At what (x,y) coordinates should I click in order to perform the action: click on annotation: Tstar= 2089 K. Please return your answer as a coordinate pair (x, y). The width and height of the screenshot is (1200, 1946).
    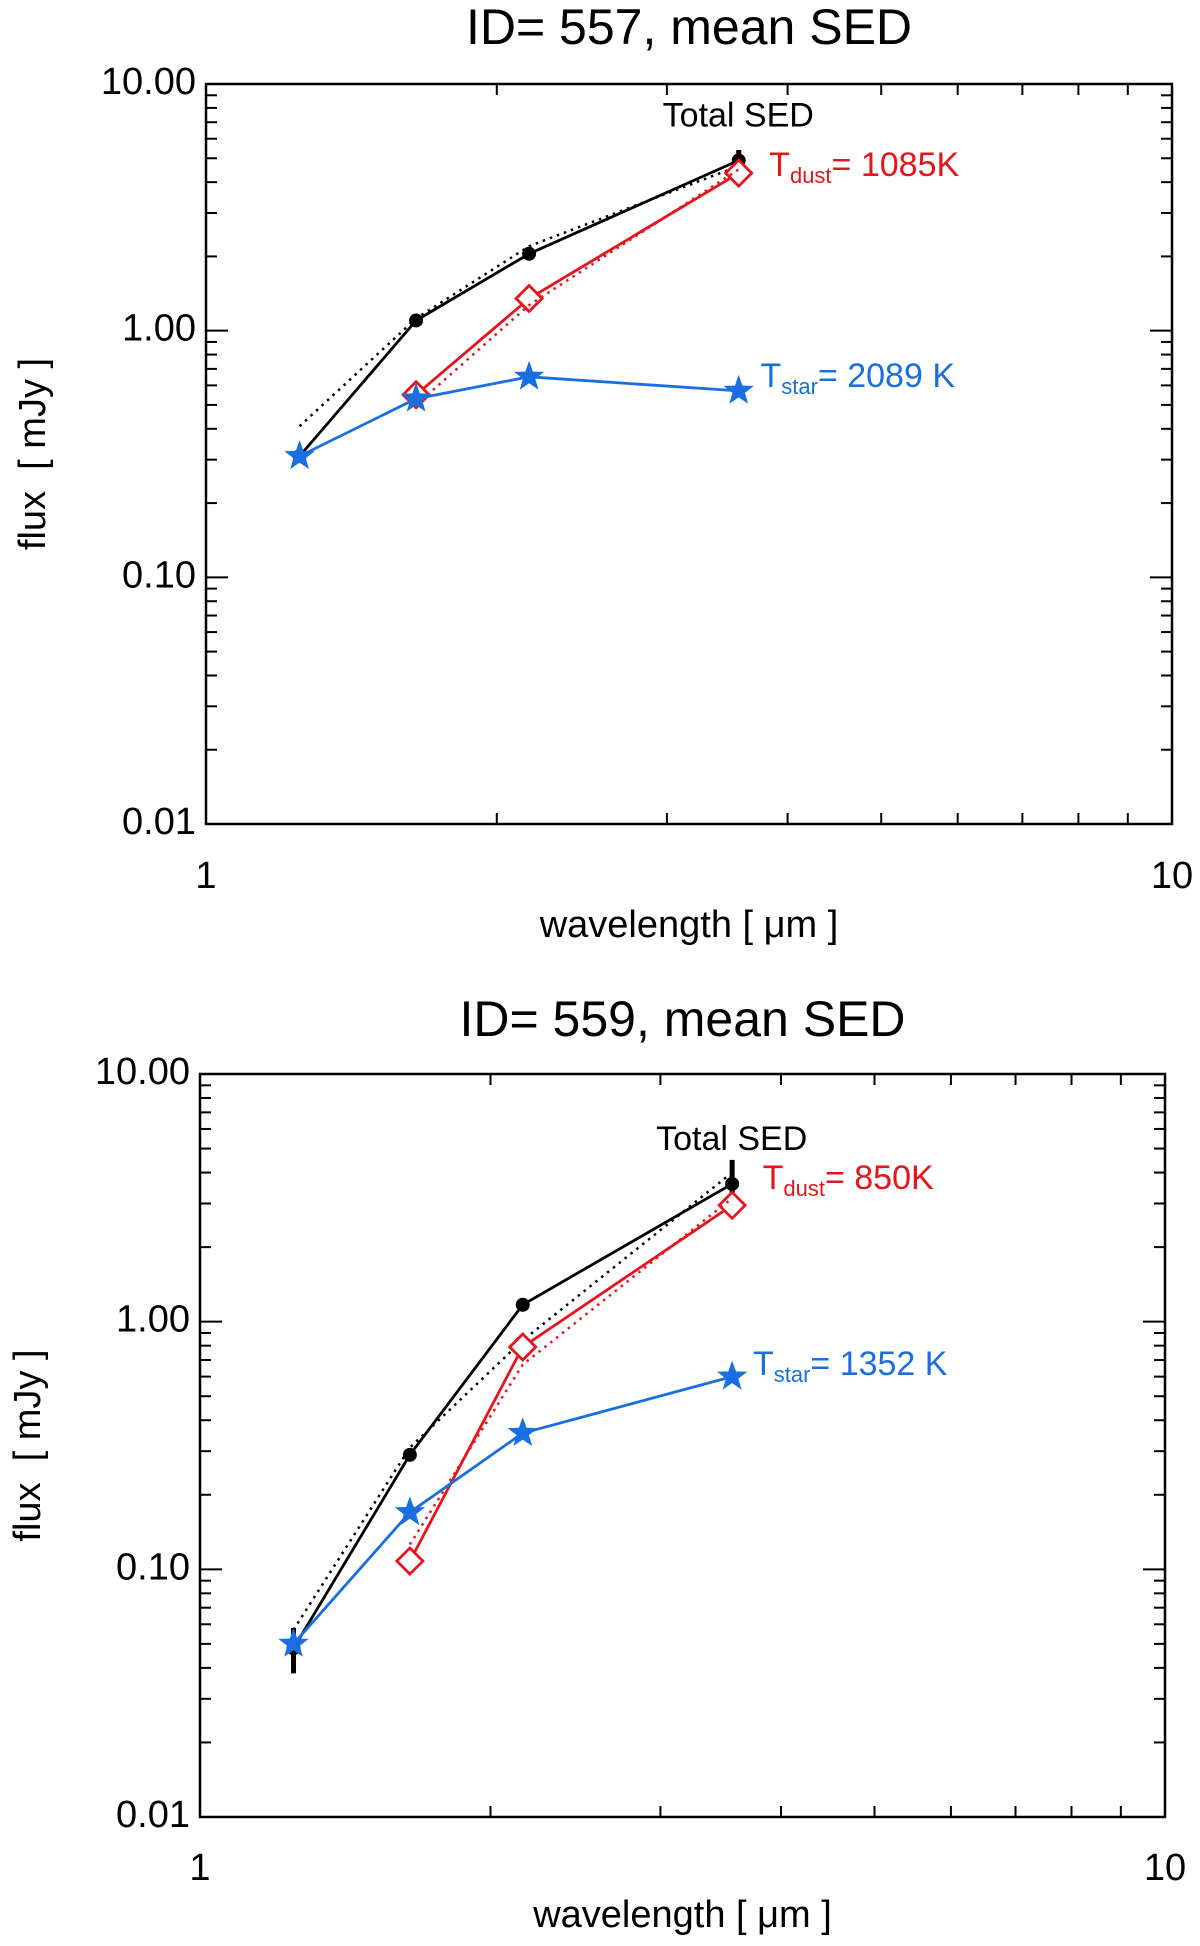
    Looking at the image, I should click on (857, 378).